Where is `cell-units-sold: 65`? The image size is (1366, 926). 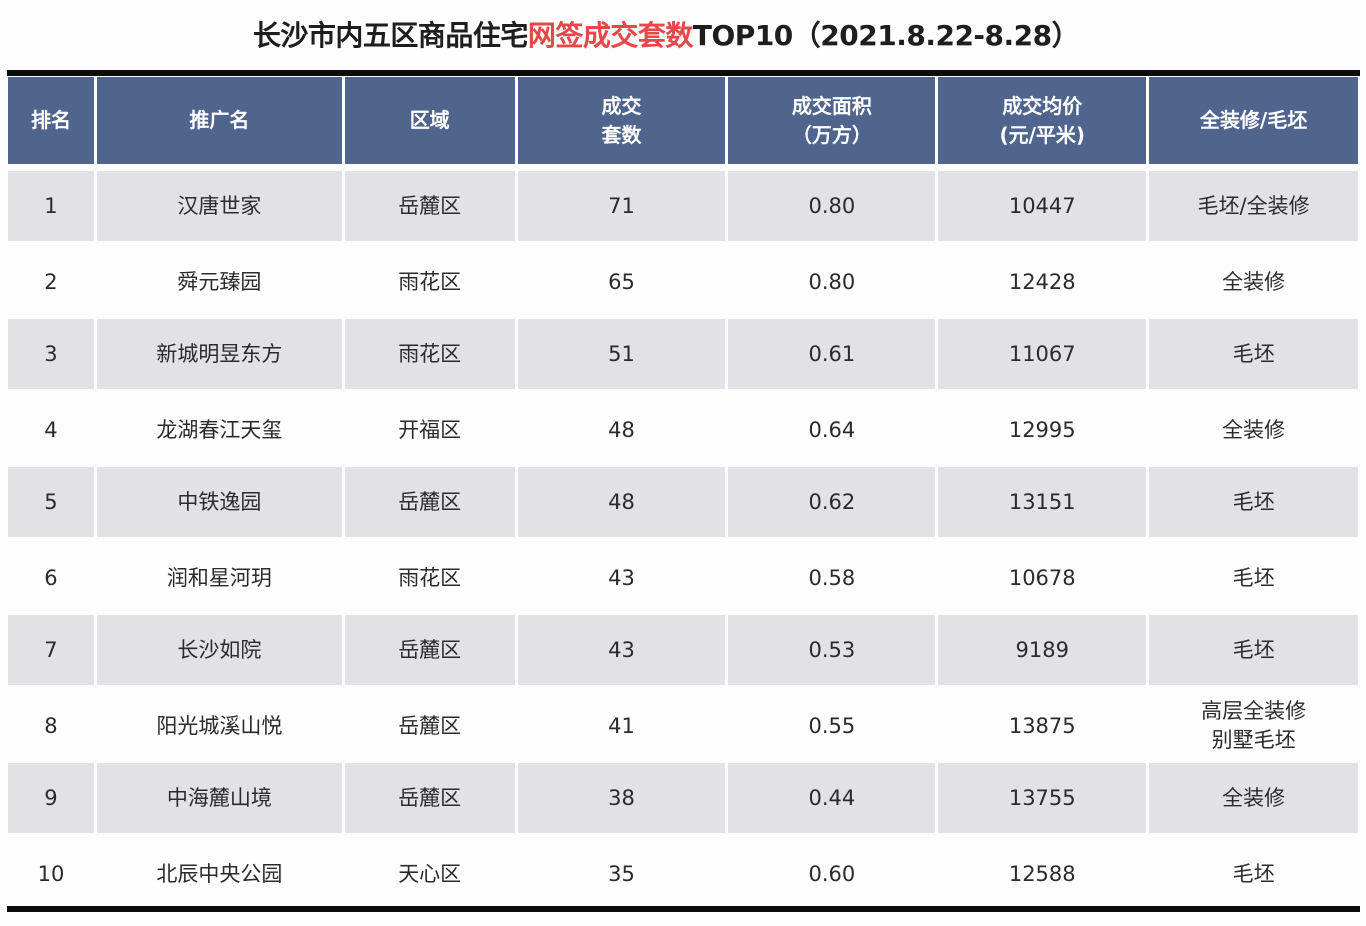 cell-units-sold: 65 is located at coordinates (621, 281).